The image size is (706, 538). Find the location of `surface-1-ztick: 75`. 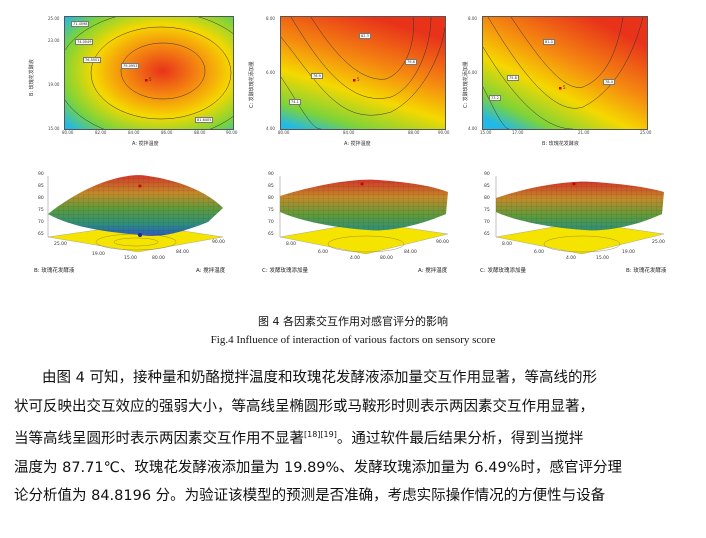

surface-1-ztick: 75 is located at coordinates (41, 210).